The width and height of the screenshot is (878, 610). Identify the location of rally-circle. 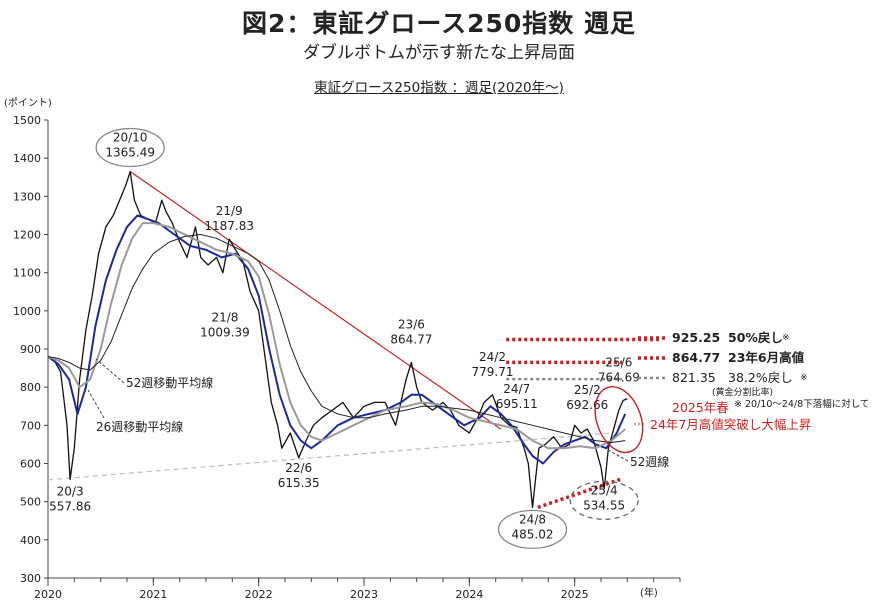
(619, 420).